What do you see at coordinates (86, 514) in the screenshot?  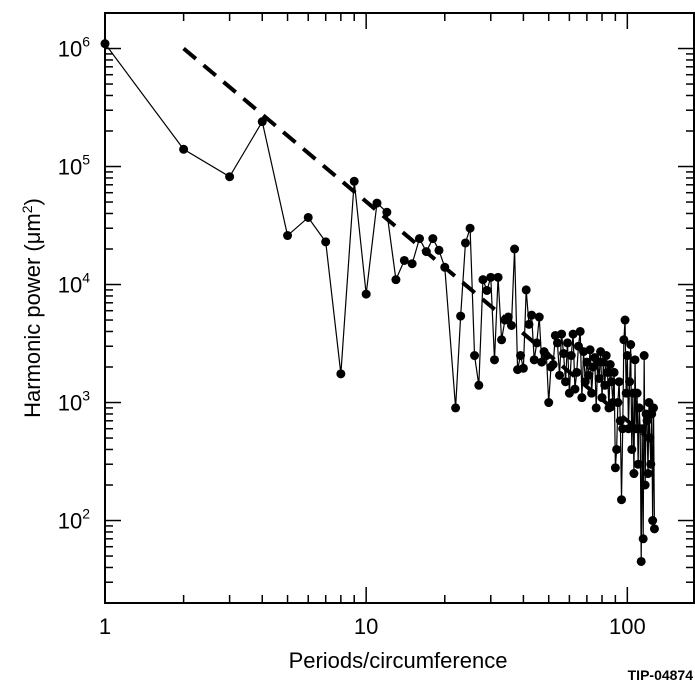 I see `y-tick-label-exponent: 2` at bounding box center [86, 514].